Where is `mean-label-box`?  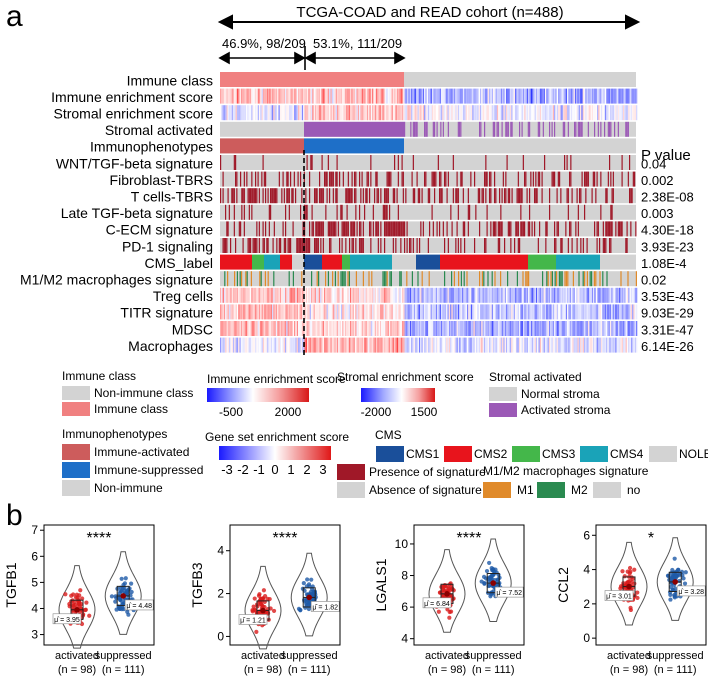
mean-label-box is located at coordinates (509, 592).